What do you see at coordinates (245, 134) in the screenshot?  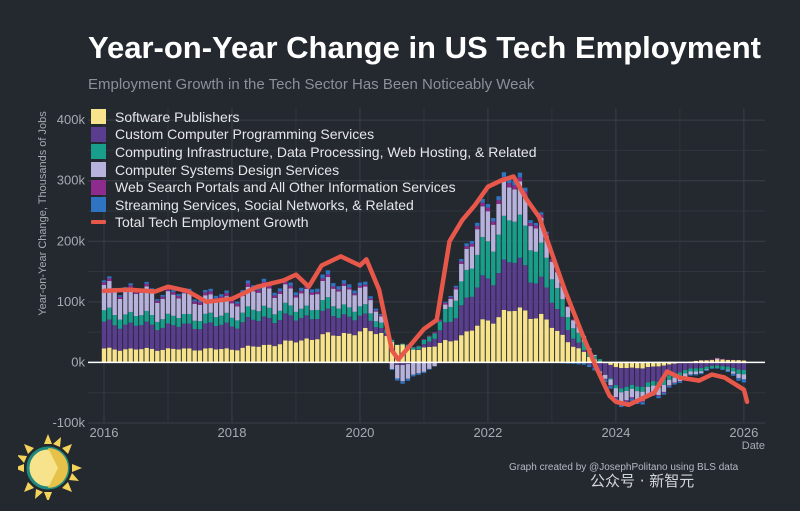 I see `legend-label: Custom Computer Programming Services` at bounding box center [245, 134].